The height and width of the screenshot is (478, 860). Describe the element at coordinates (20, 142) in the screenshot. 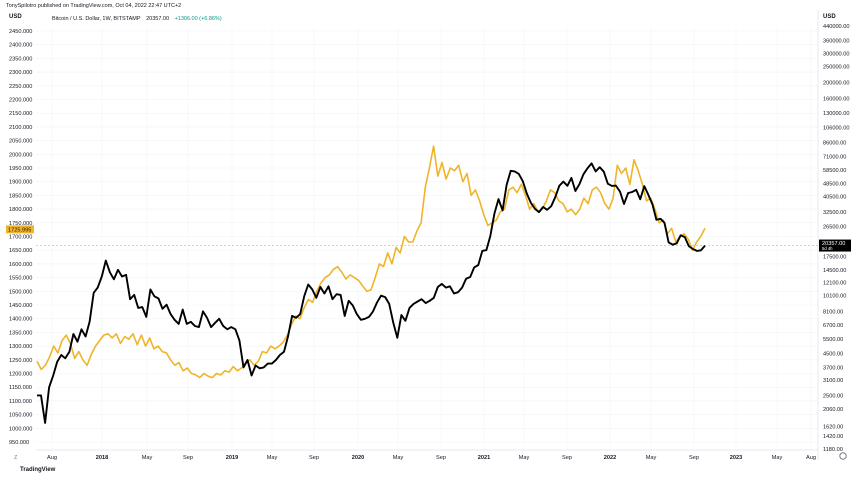

I see `left-axis-tick-label: 2050.000` at that location.